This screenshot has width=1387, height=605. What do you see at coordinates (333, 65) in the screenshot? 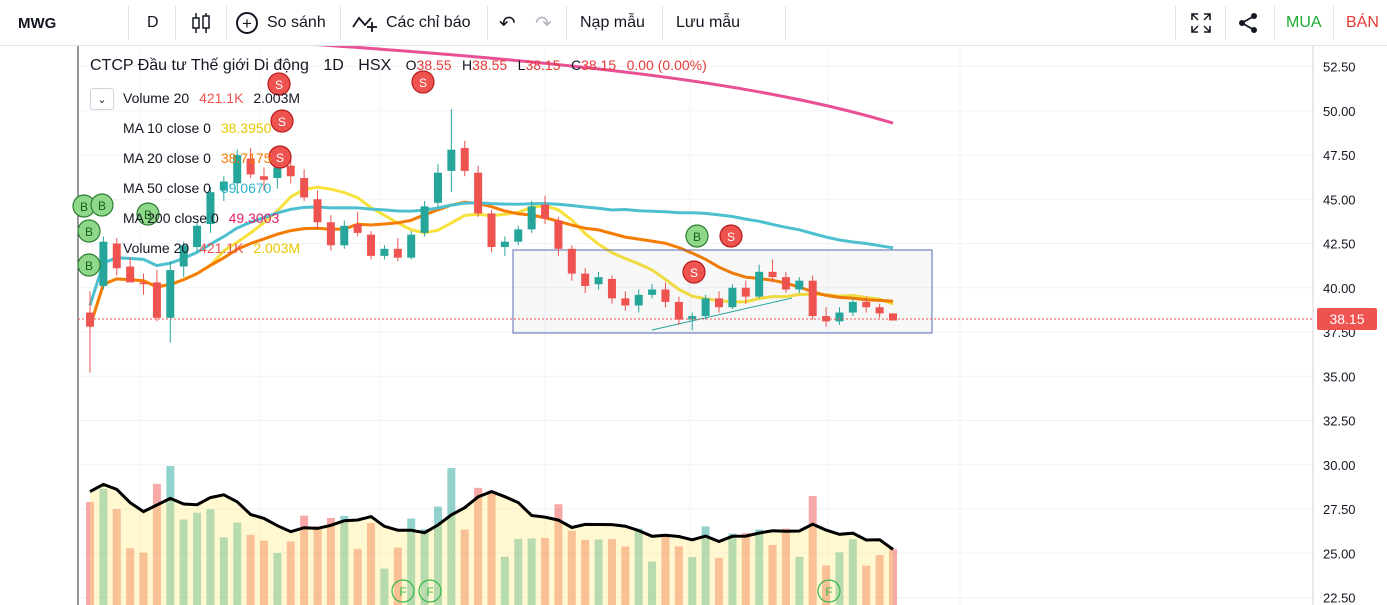
I see `legend-interval: 1D` at bounding box center [333, 65].